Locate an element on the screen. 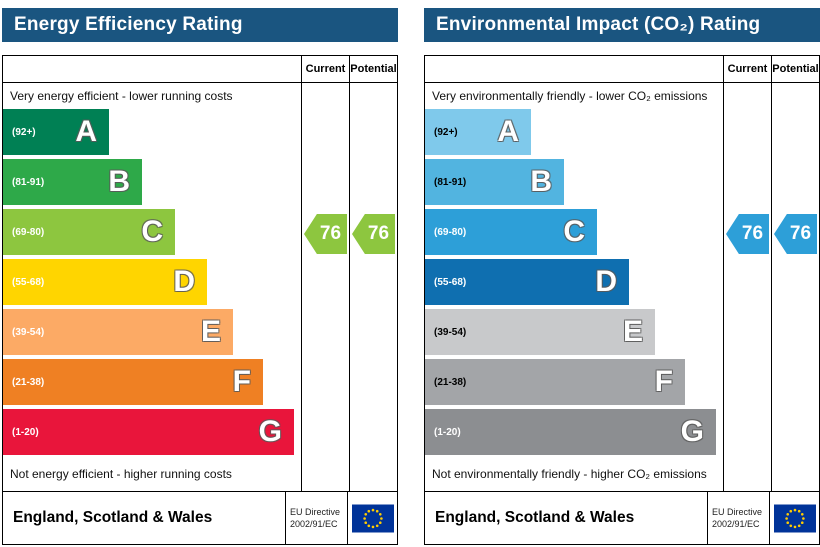 The height and width of the screenshot is (547, 820). co2-band-b-letter: B is located at coordinates (541, 181).